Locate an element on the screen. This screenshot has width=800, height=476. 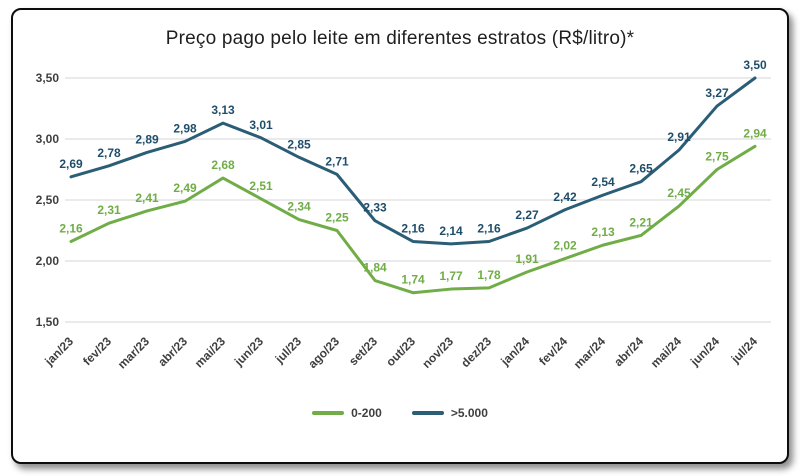
svg-text: 2,54 is located at coordinates (603, 182).